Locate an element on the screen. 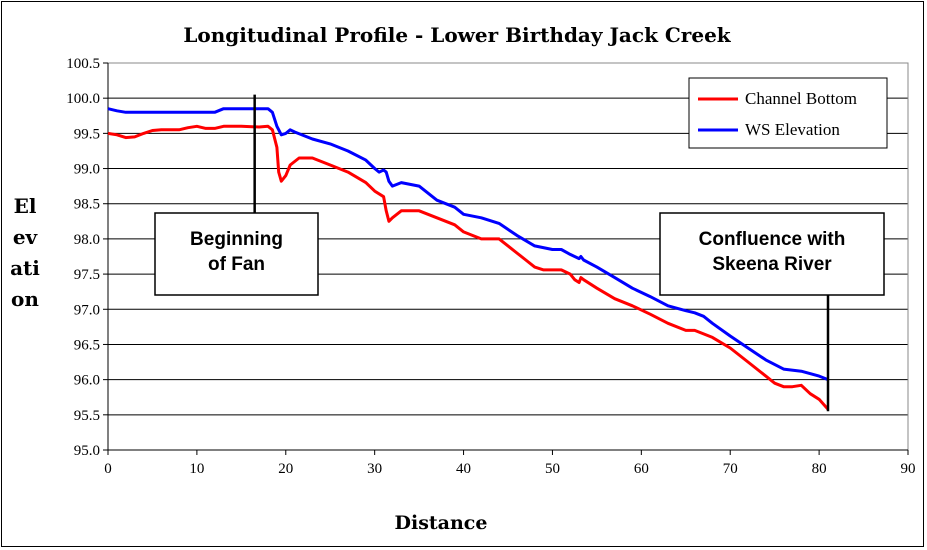 The image size is (927, 550). x-tick-label: 80 is located at coordinates (819, 469).